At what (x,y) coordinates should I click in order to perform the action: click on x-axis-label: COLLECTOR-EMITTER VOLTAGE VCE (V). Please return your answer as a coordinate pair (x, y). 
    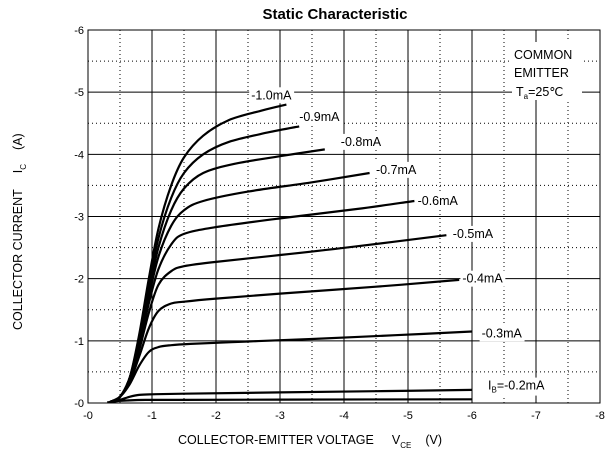
    Looking at the image, I should click on (310, 441).